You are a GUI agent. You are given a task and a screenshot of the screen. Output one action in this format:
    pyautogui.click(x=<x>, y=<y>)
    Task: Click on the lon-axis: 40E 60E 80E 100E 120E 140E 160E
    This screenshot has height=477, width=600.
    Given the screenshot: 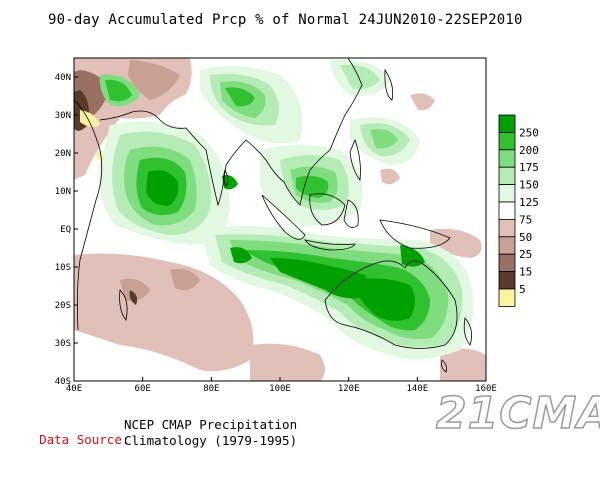 What is the action you would take?
    pyautogui.click(x=281, y=385)
    